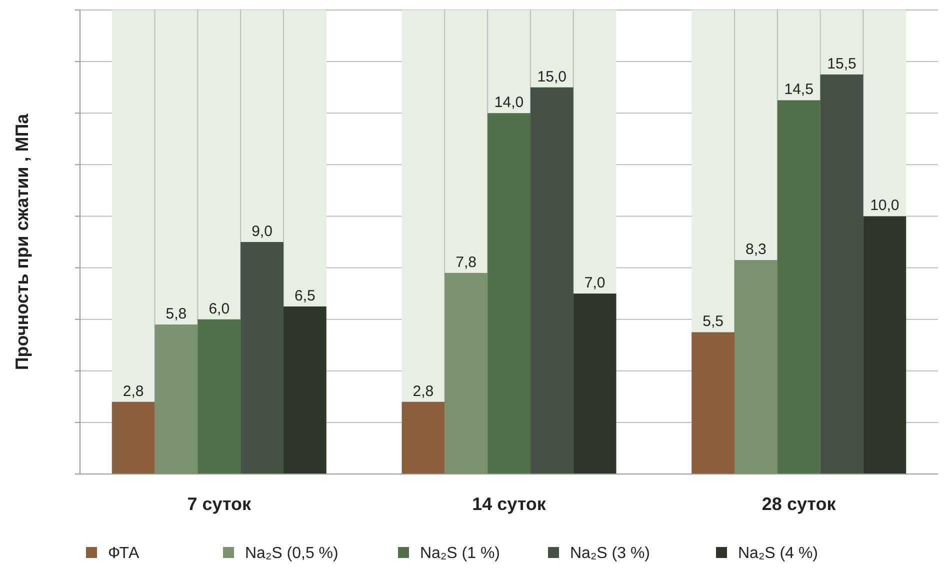 Image resolution: width=944 pixels, height=576 pixels. I want to click on legend-label: Na₂S (4 %), so click(778, 553).